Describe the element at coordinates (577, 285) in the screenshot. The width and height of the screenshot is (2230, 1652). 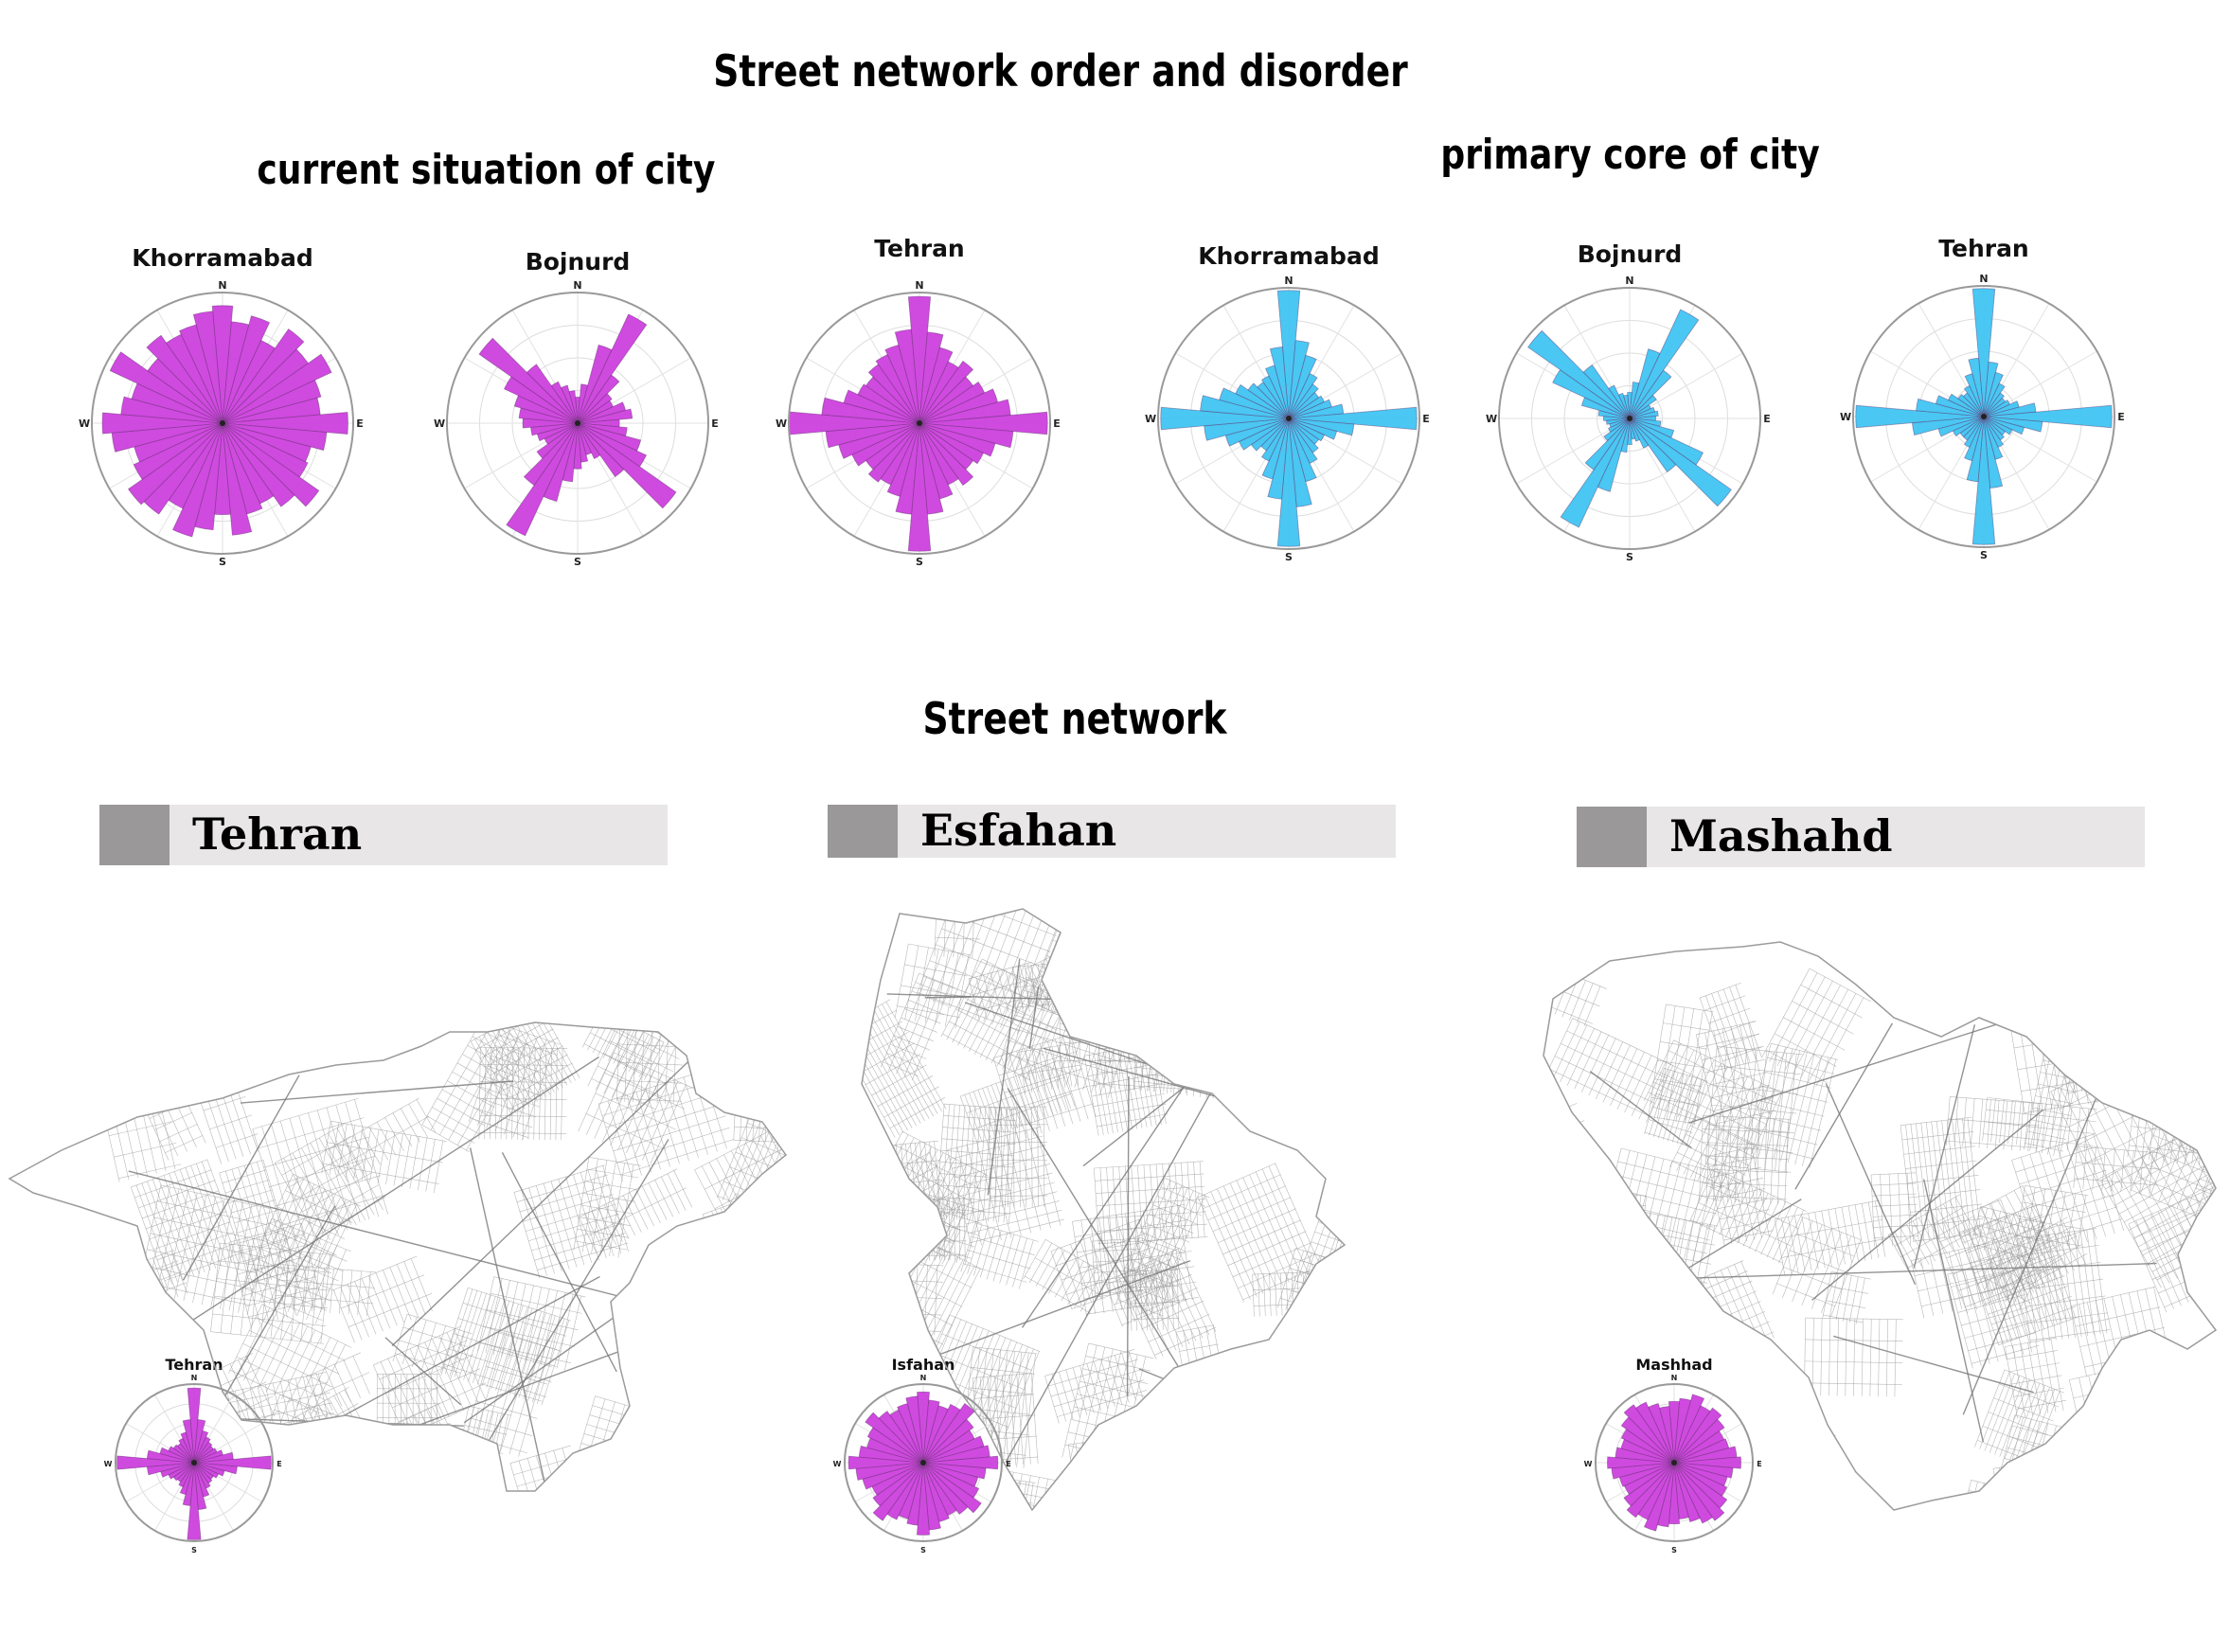
I see `compass-label-n: N` at that location.